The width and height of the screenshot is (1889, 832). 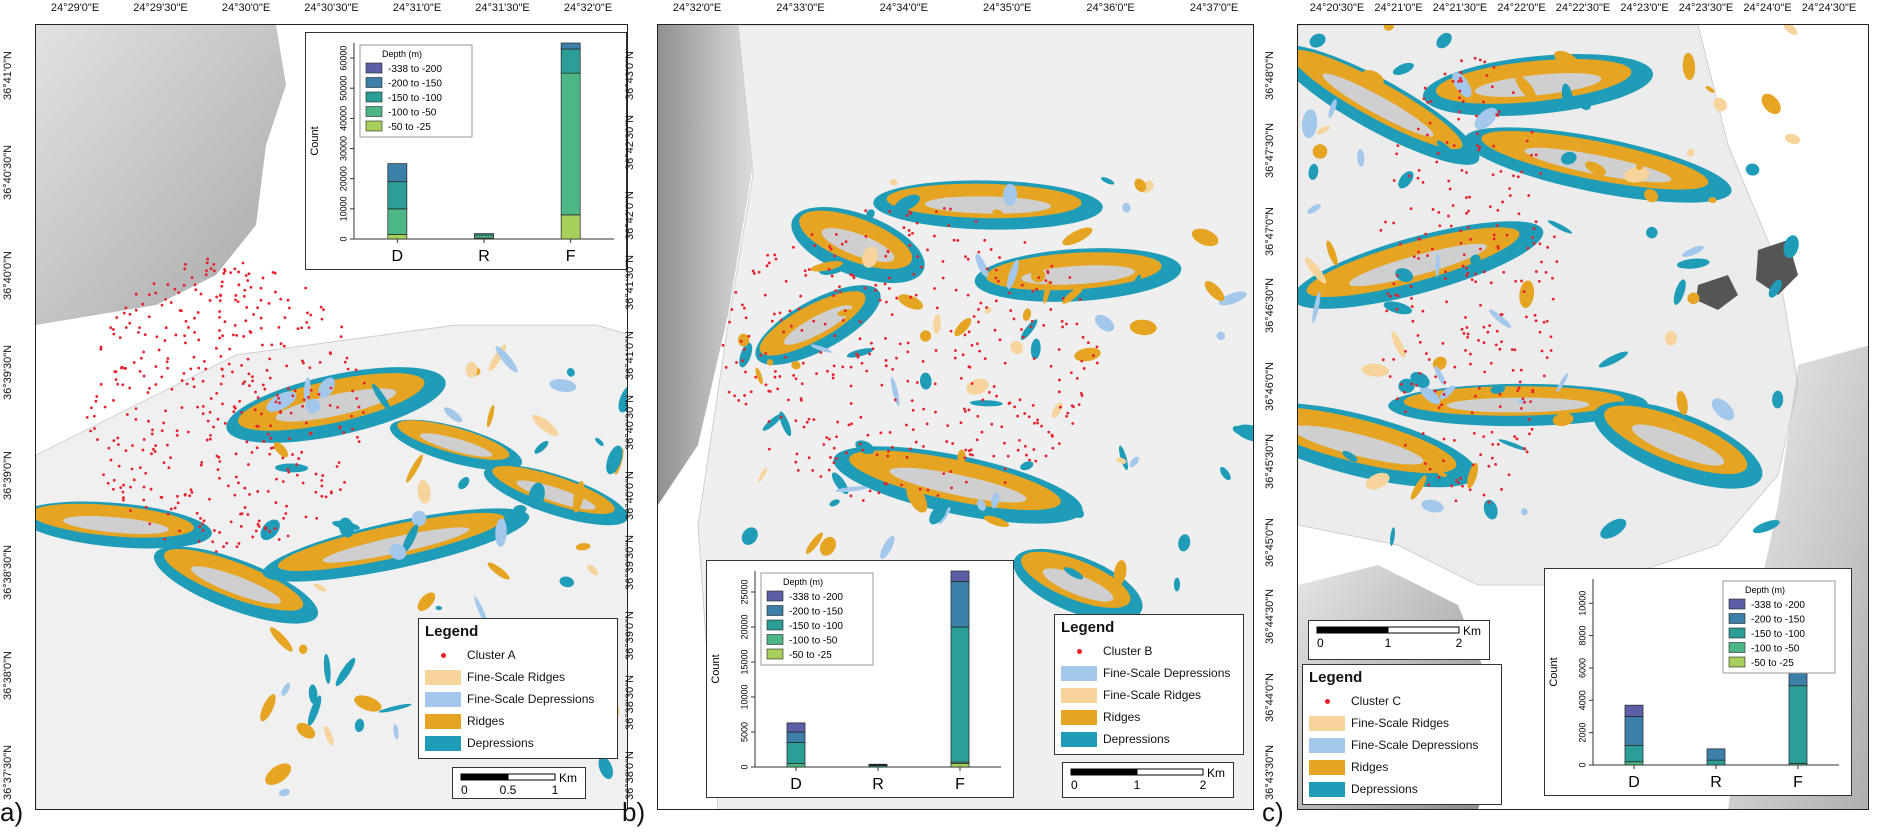 What do you see at coordinates (958, 485) in the screenshot?
I see `relief-core` at bounding box center [958, 485].